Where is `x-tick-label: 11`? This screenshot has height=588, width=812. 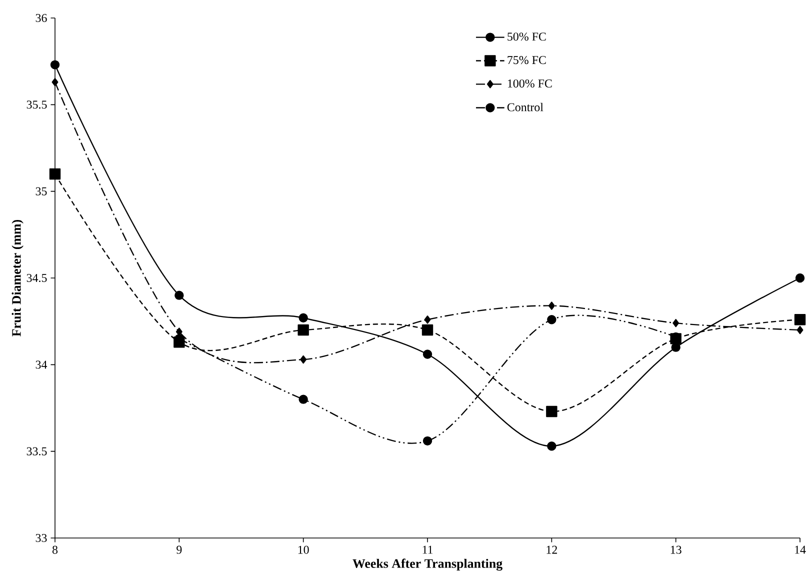
x-tick-label: 11 is located at coordinates (427, 550).